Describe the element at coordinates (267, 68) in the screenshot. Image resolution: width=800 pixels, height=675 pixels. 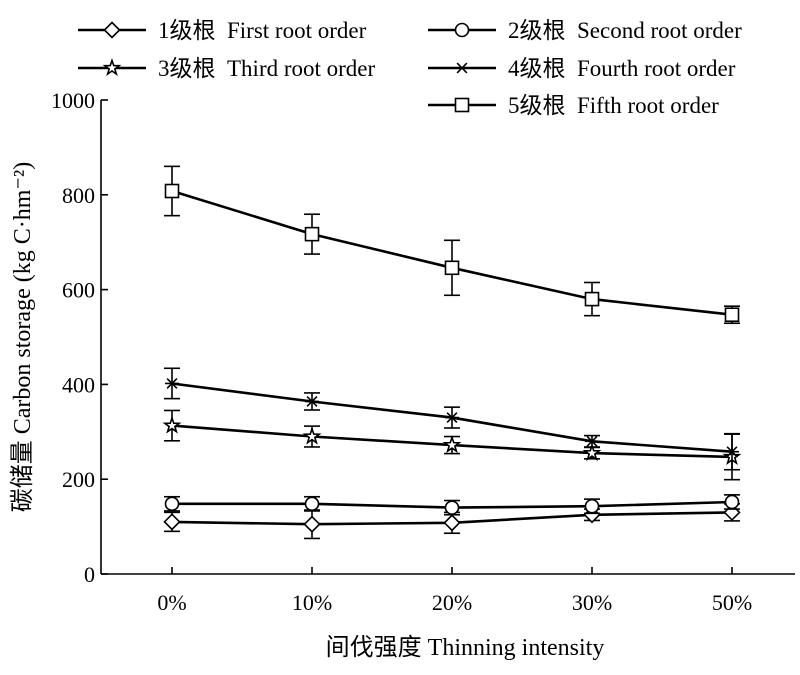
I see `legend-label: 3级根 Third root order` at that location.